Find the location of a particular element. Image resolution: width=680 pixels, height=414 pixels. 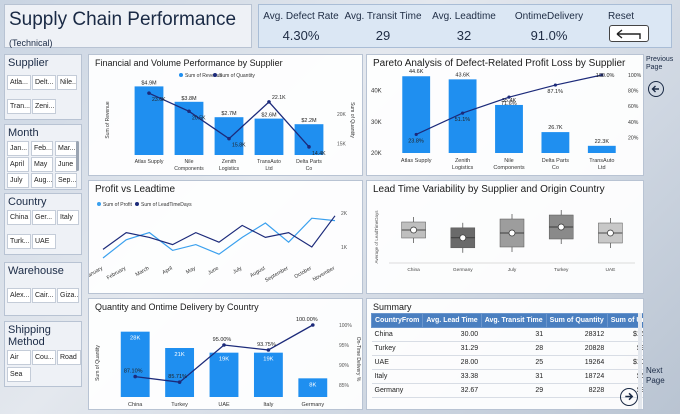

x-tick-label: China is located at coordinates (413, 270).